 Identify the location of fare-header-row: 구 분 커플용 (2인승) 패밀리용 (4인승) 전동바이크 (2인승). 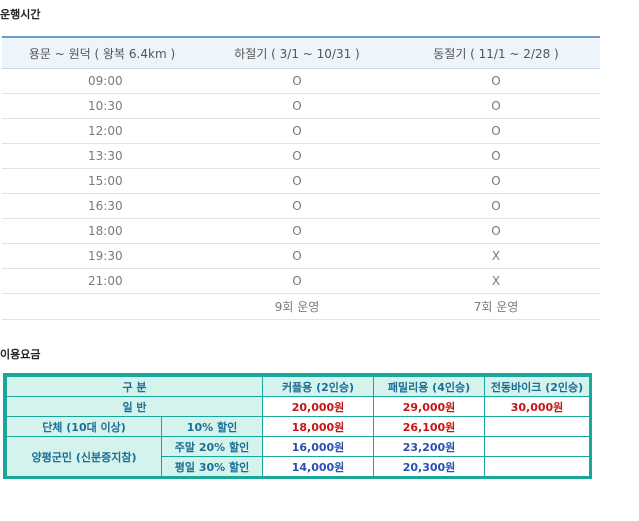
(298, 386).